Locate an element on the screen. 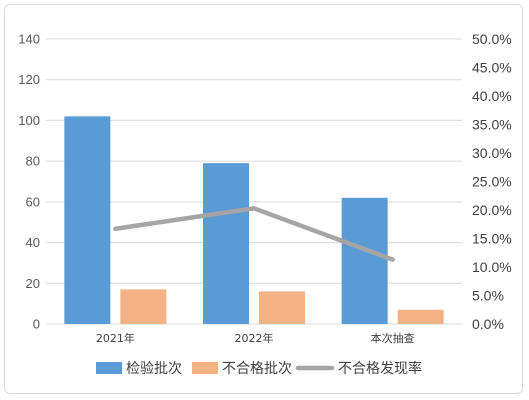 This screenshot has width=529, height=400. left-tick-label: 0 is located at coordinates (36, 324).